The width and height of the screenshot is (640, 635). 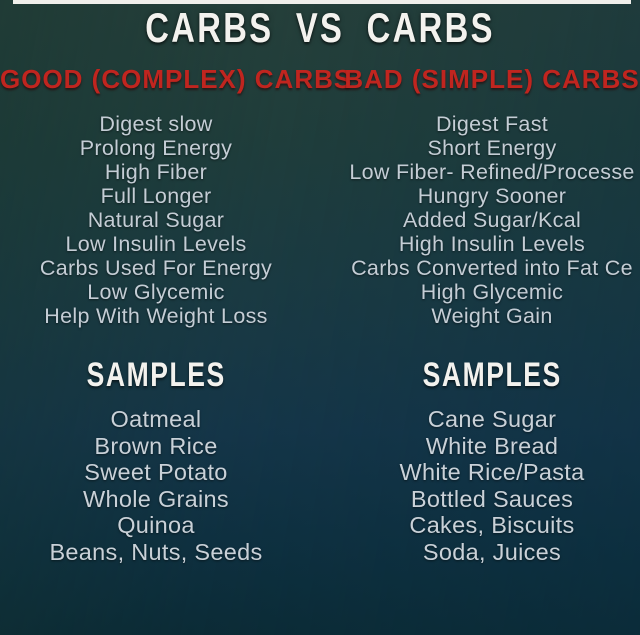 What do you see at coordinates (492, 292) in the screenshot?
I see `bad-carb-trait: High Glycemic` at bounding box center [492, 292].